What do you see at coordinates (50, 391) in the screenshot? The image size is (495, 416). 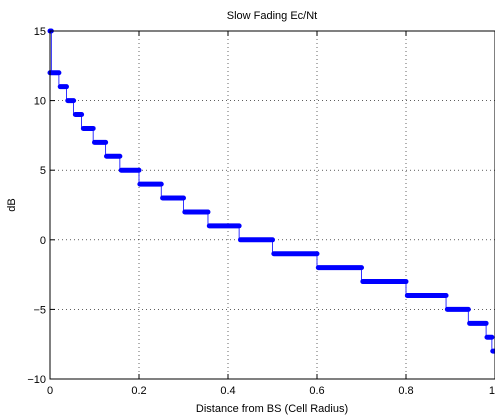 I see `x-tick-label-0: 0` at bounding box center [50, 391].